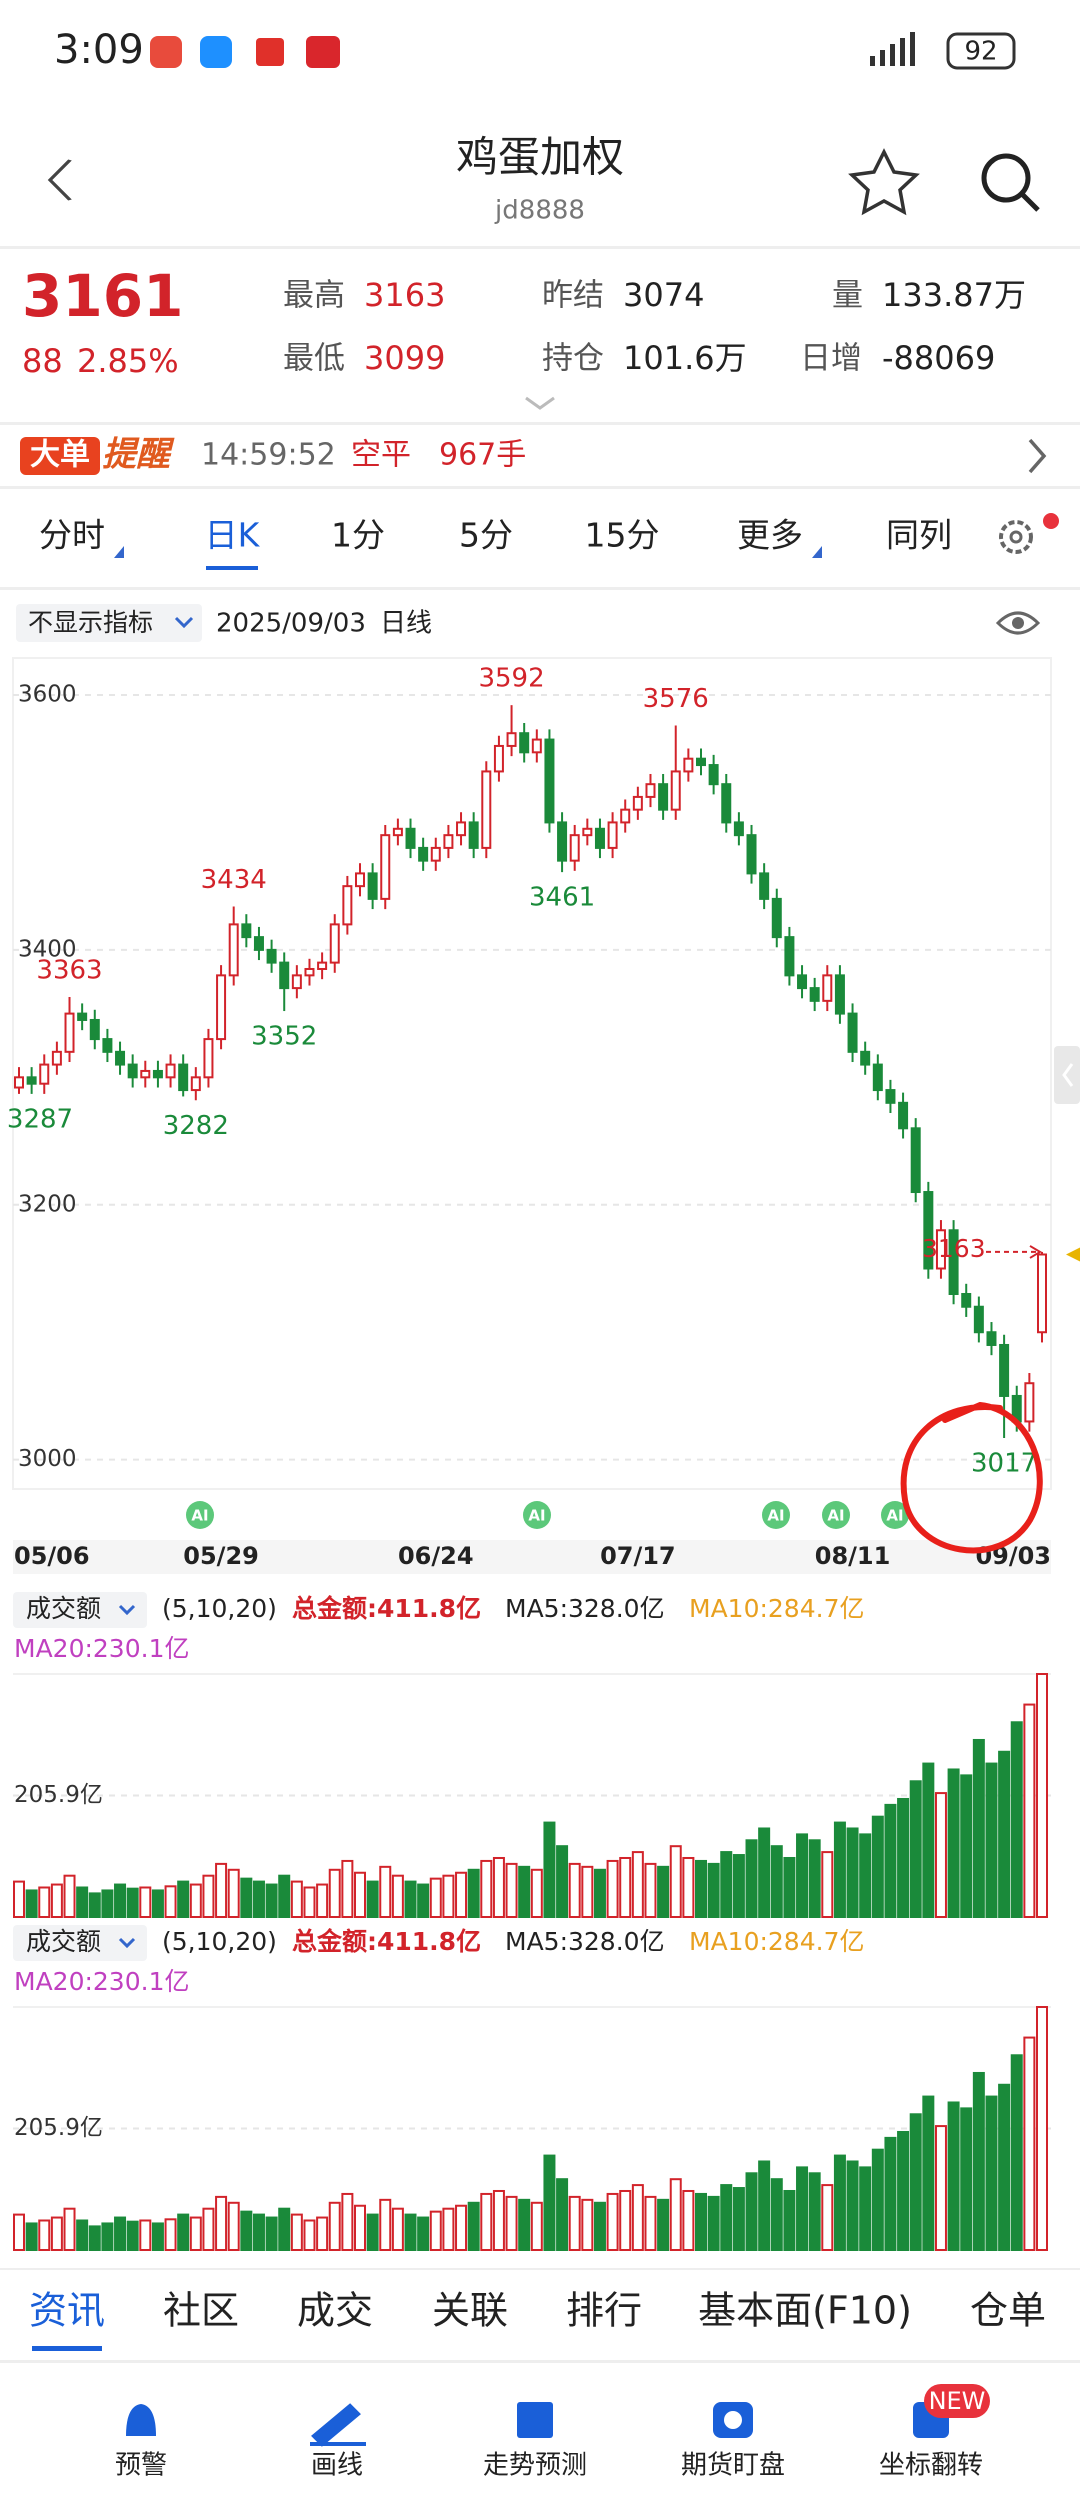 This screenshot has width=1080, height=2504. I want to click on settings, so click(1016, 537).